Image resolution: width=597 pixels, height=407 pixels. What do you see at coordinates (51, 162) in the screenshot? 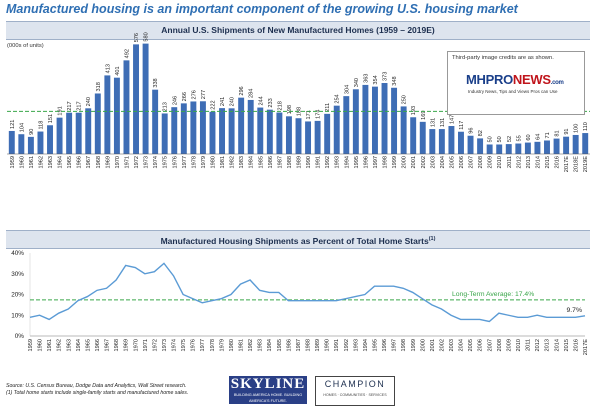
I see `bar-x-tick-label: 1963` at bounding box center [51, 162].